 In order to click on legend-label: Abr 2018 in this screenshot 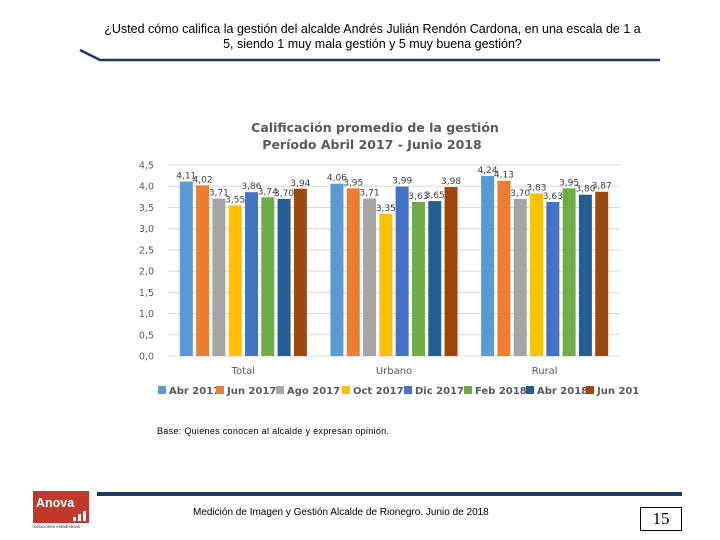, I will do `click(562, 391)`.